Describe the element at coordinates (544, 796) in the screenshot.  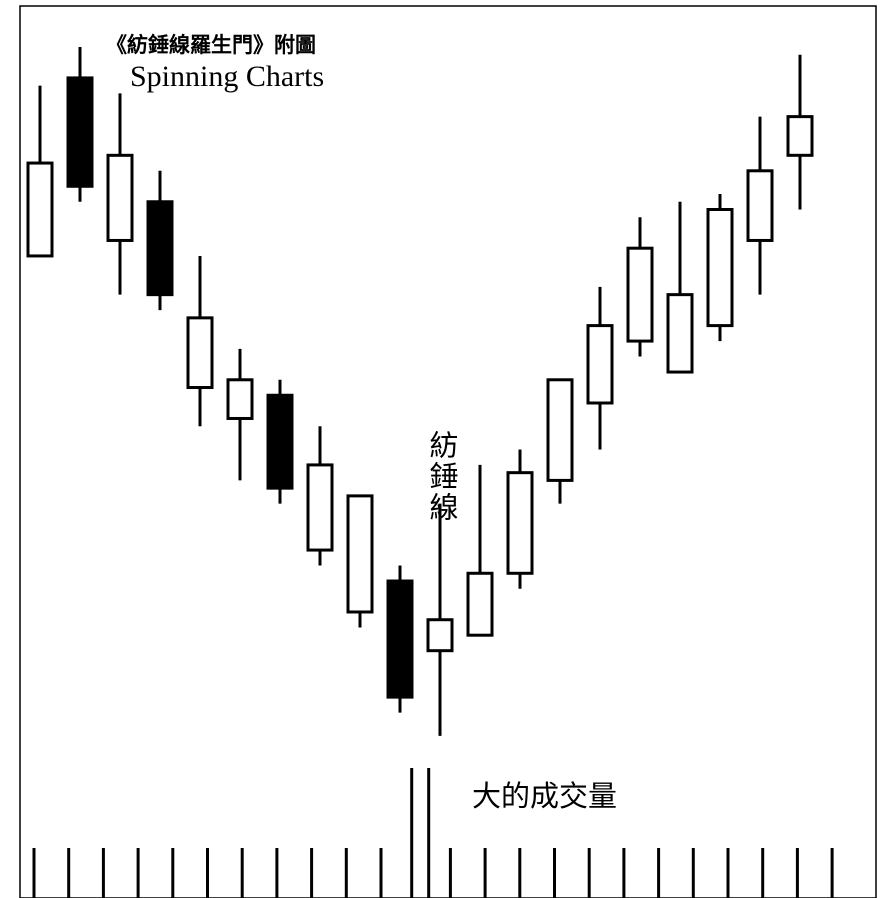
I see `volume-spike-label: 大的成交量` at that location.